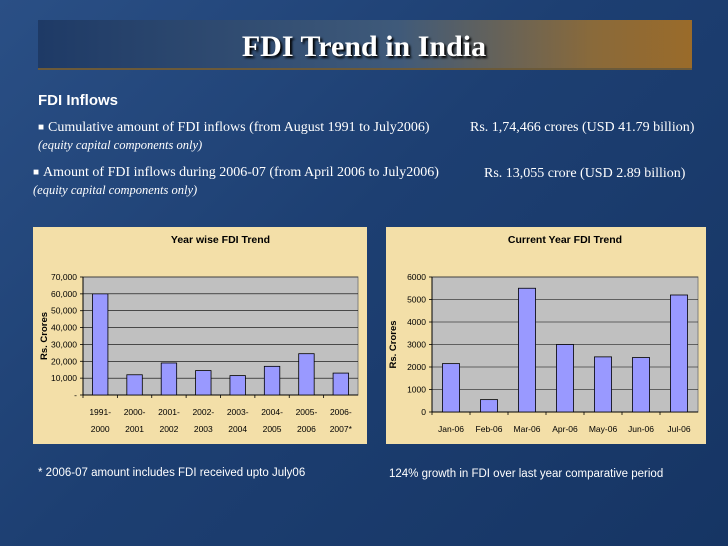 The image size is (728, 546). Describe the element at coordinates (115, 190) in the screenshot. I see `fdi-current-note: (equity capital components only)` at that location.